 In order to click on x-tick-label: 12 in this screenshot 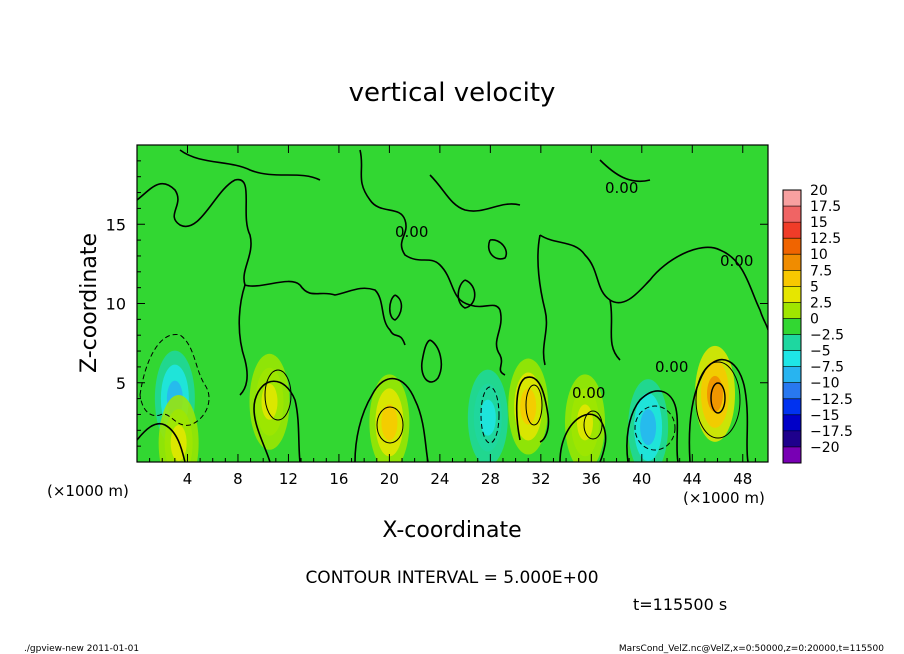, I will do `click(288, 479)`.